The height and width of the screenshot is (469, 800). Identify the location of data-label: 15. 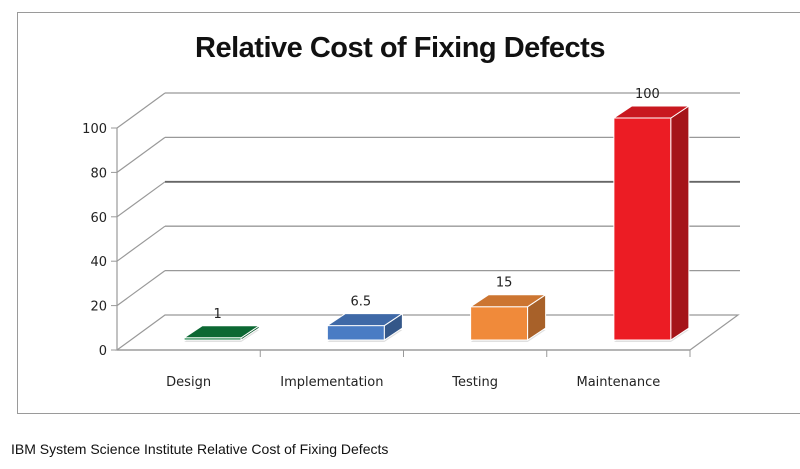
(504, 283).